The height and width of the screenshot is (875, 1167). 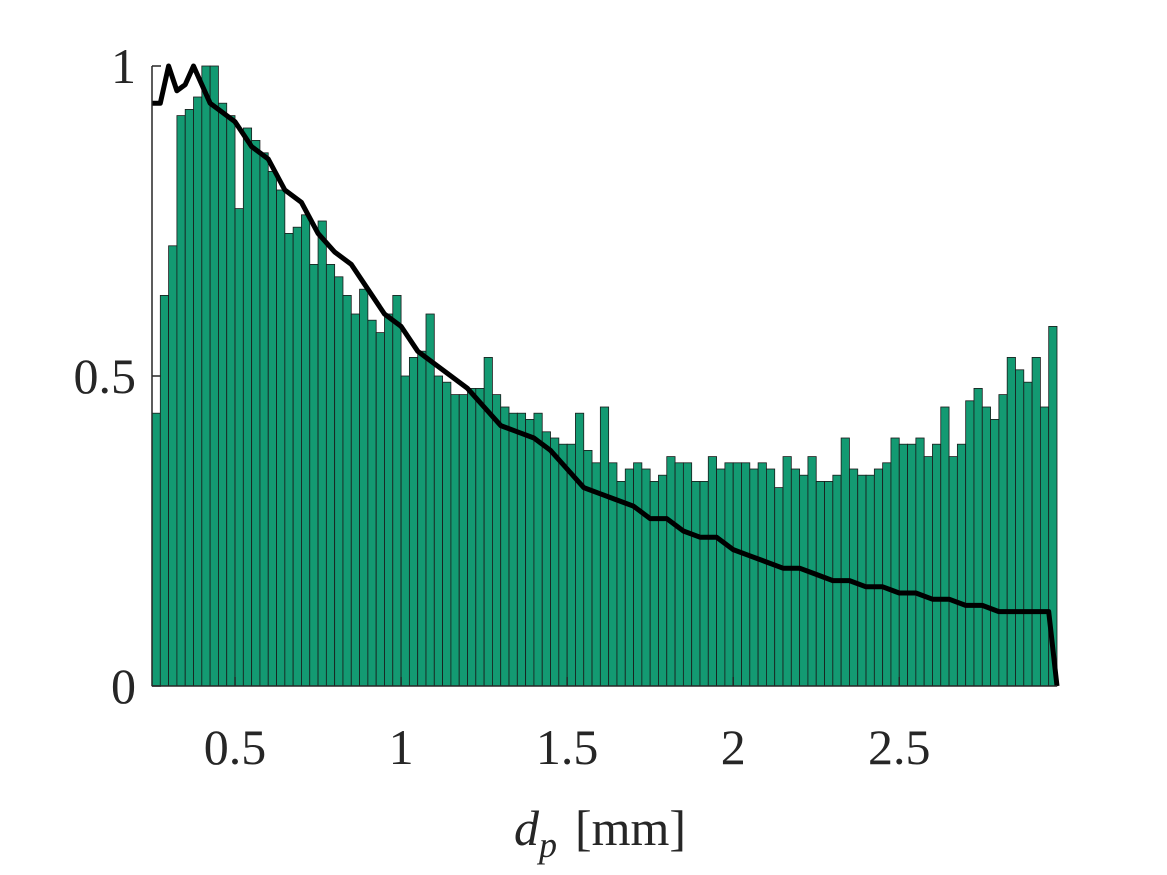 What do you see at coordinates (235, 747) in the screenshot?
I see `x-tick-label: 0.5` at bounding box center [235, 747].